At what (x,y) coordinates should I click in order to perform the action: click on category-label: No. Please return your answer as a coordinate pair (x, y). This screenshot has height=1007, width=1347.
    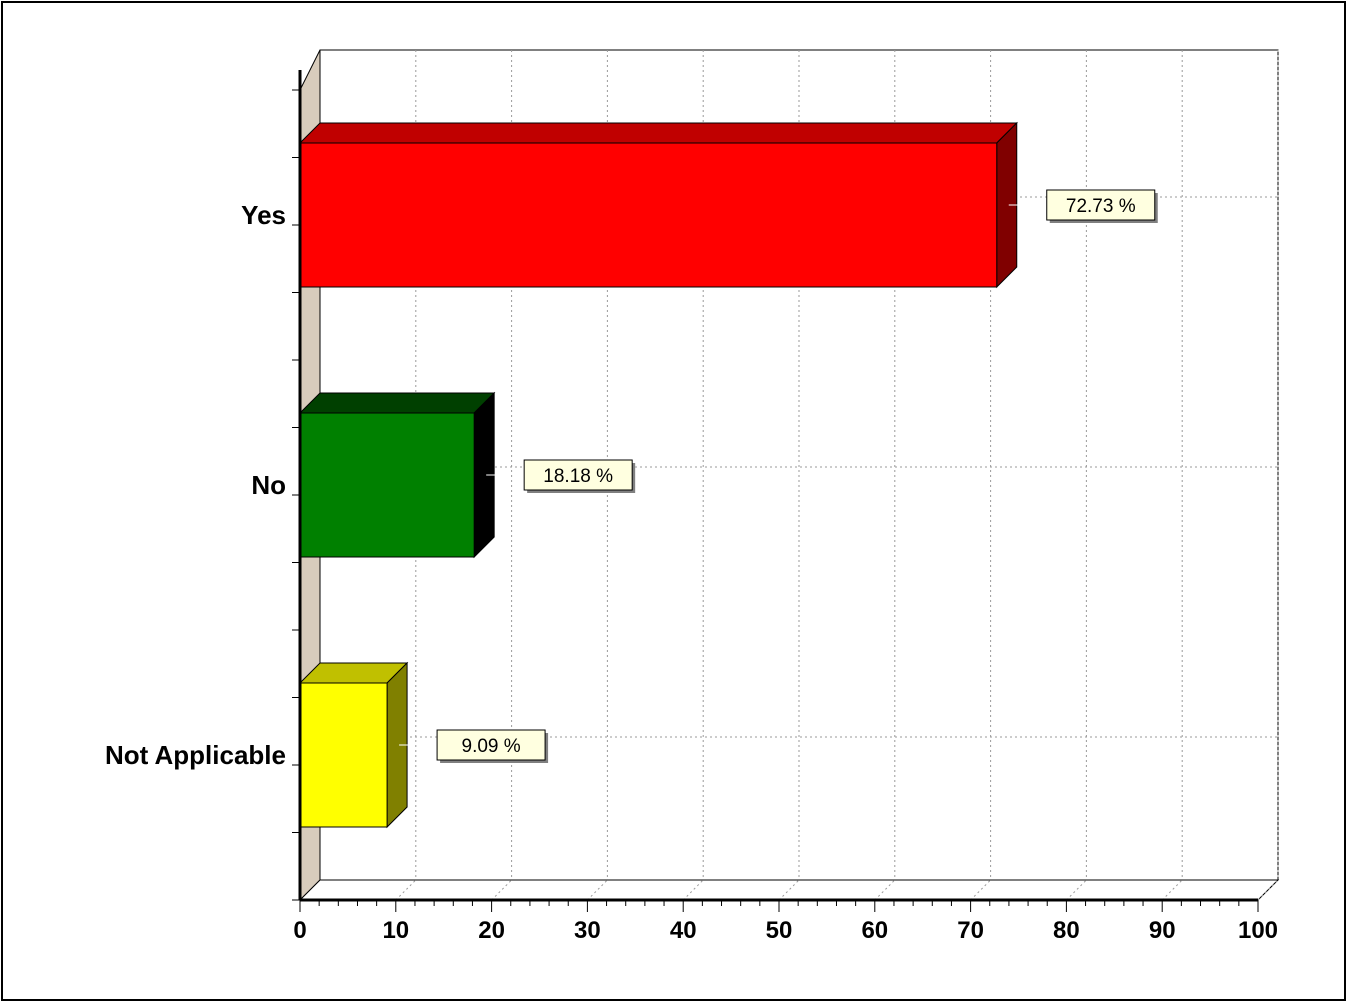
    Looking at the image, I should click on (268, 485).